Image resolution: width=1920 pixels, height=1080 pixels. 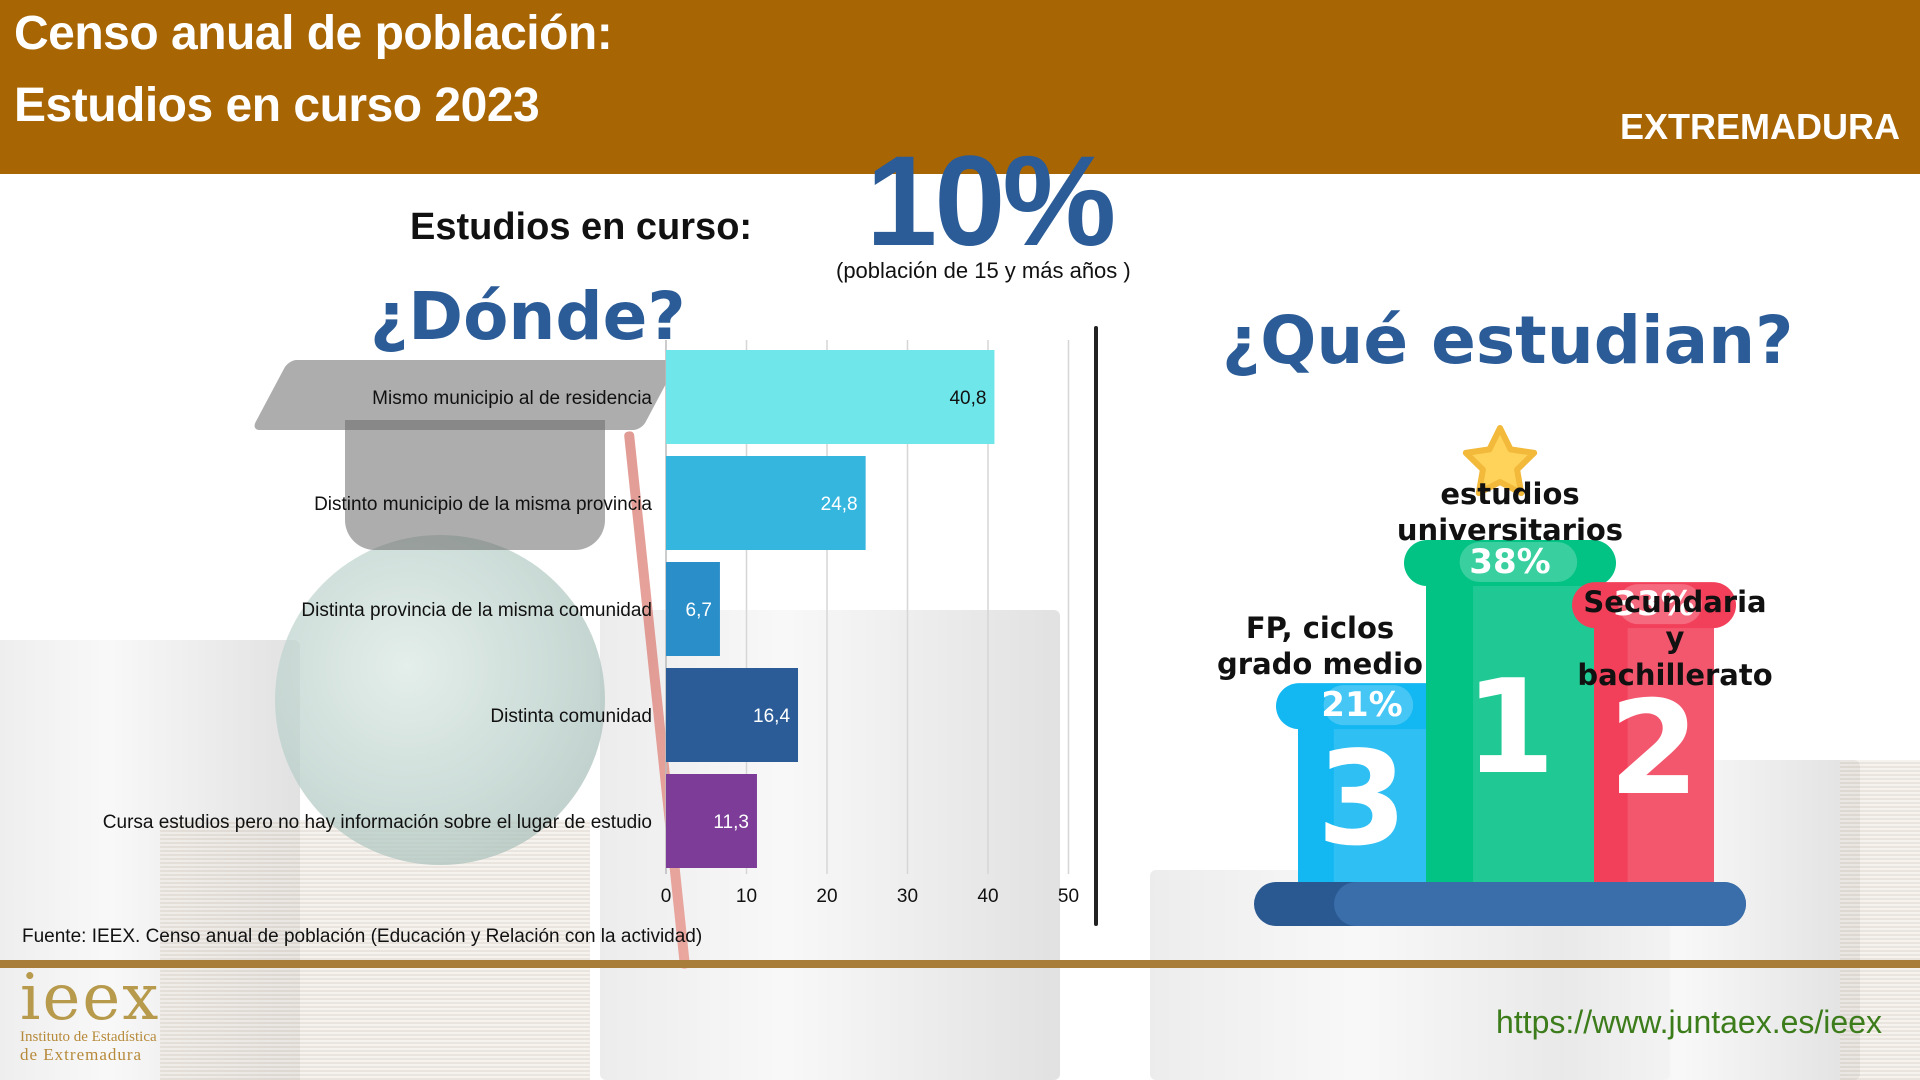 I want to click on page-title-line2: Estudios en curso 2023, so click(x=277, y=105).